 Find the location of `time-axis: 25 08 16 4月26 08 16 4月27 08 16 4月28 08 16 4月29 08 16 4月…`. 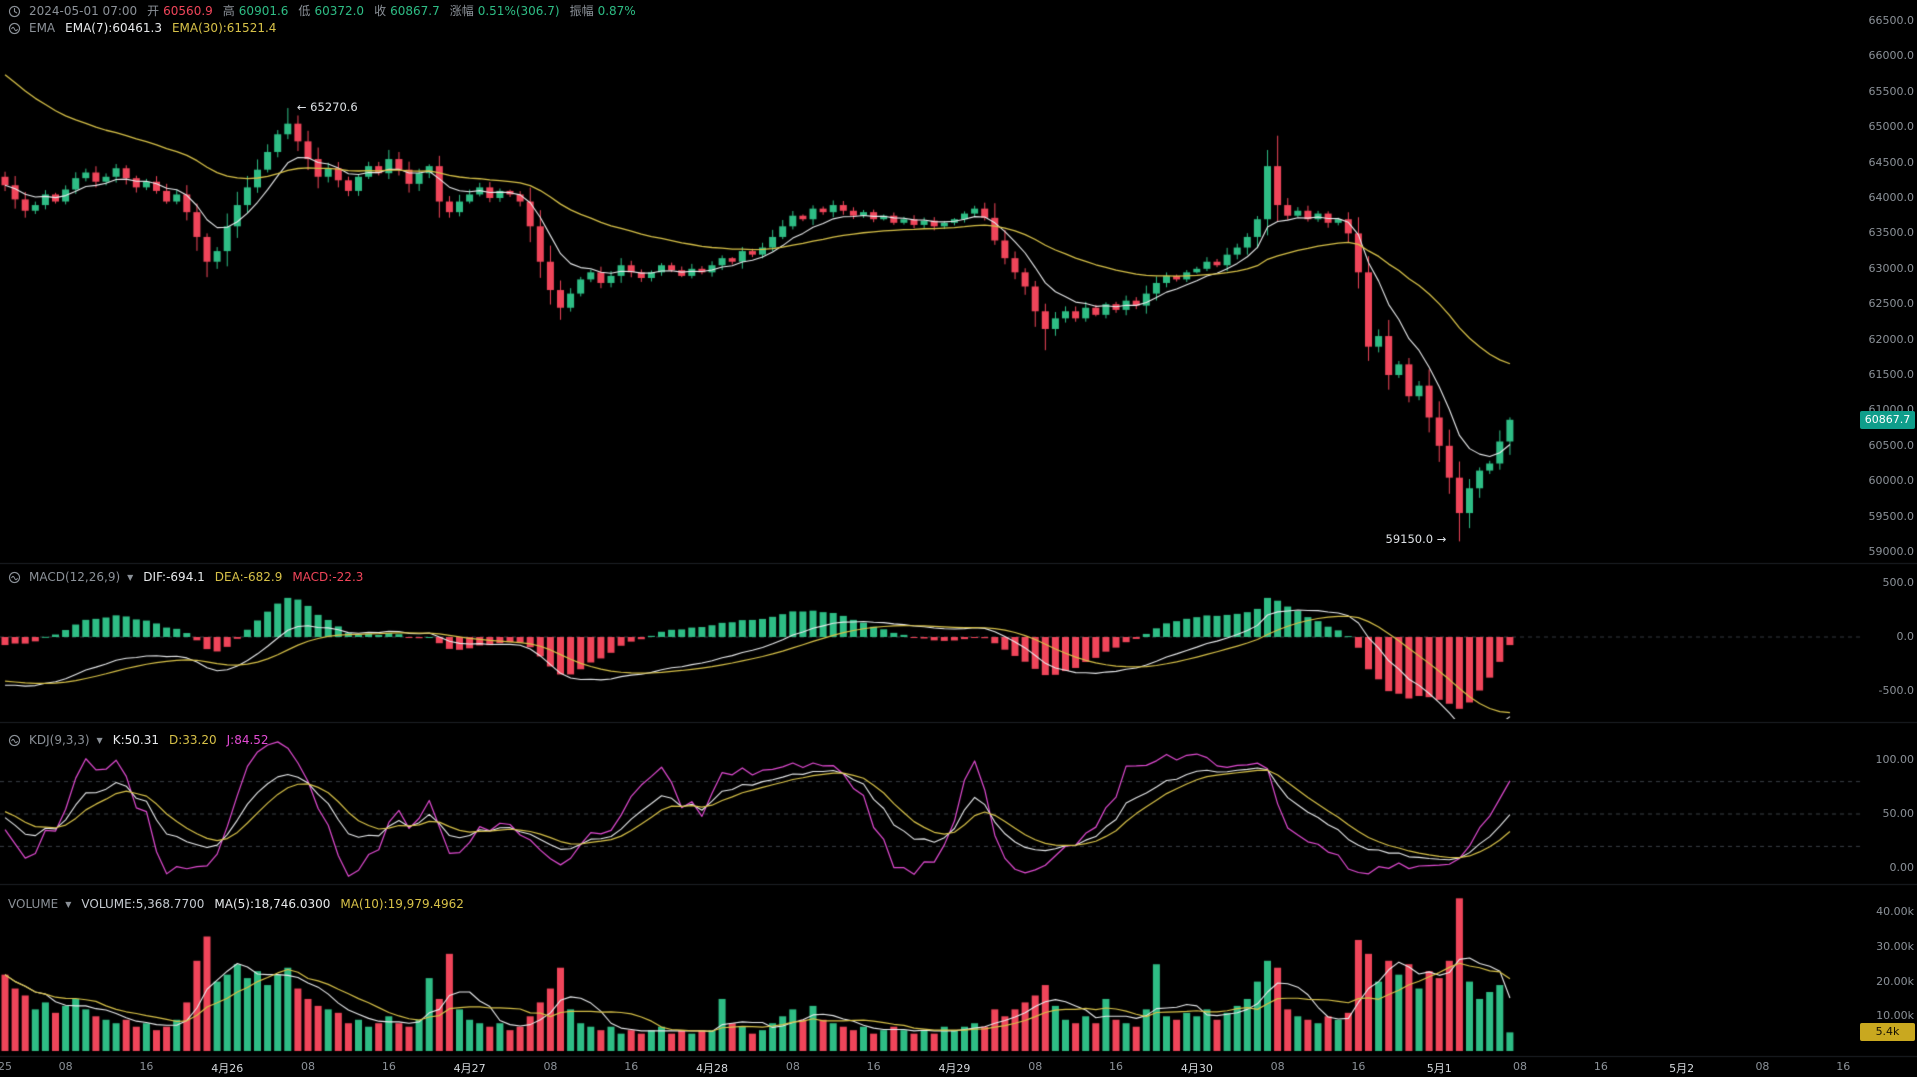

time-axis: 25 08 16 4月26 08 16 4月27 08 16 4月28 08 16 4月29 08 16 4月… is located at coordinates (930, 1067).